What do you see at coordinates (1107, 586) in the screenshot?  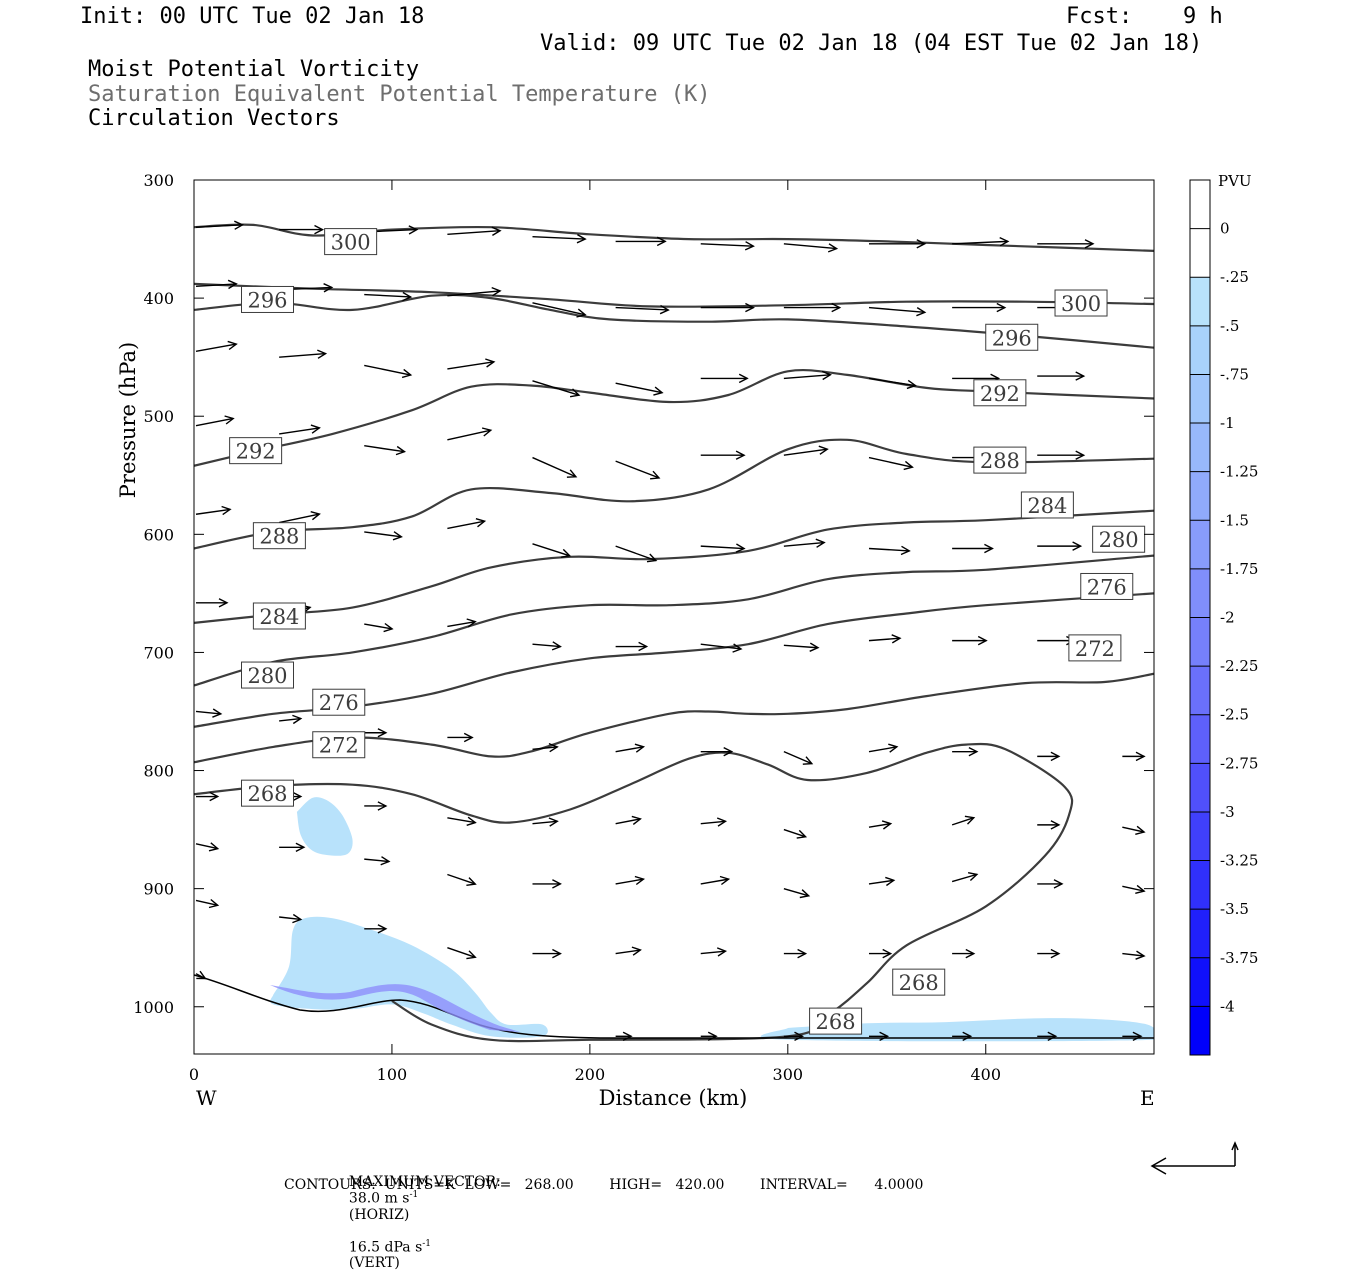 I see `contour-label-276: 276` at bounding box center [1107, 586].